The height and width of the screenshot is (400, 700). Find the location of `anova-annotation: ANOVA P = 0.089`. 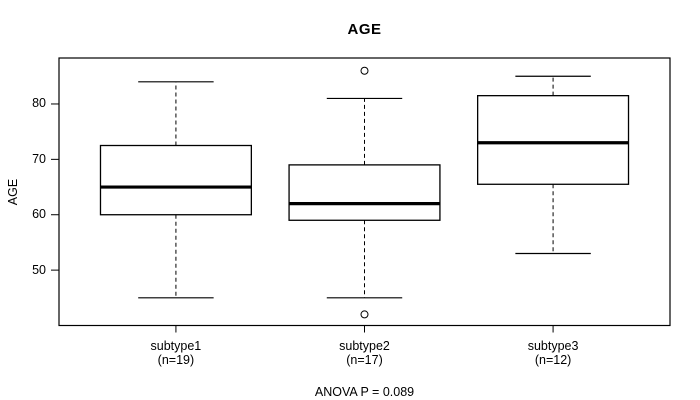

anova-annotation: ANOVA P = 0.089 is located at coordinates (364, 392).